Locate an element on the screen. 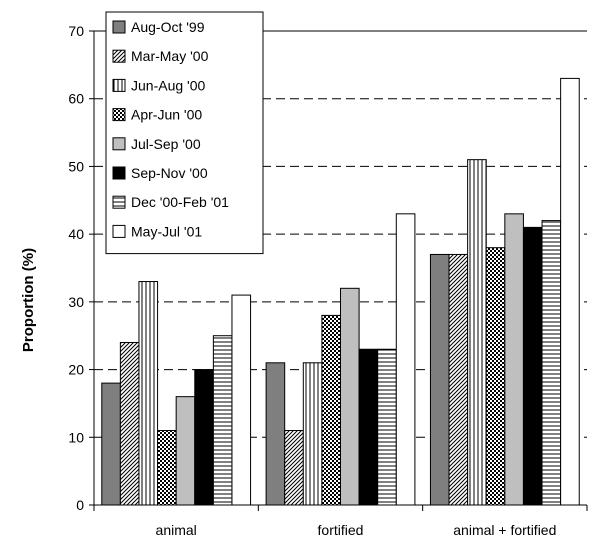 The width and height of the screenshot is (595, 545). y-tick-label: 10 is located at coordinates (76, 437).